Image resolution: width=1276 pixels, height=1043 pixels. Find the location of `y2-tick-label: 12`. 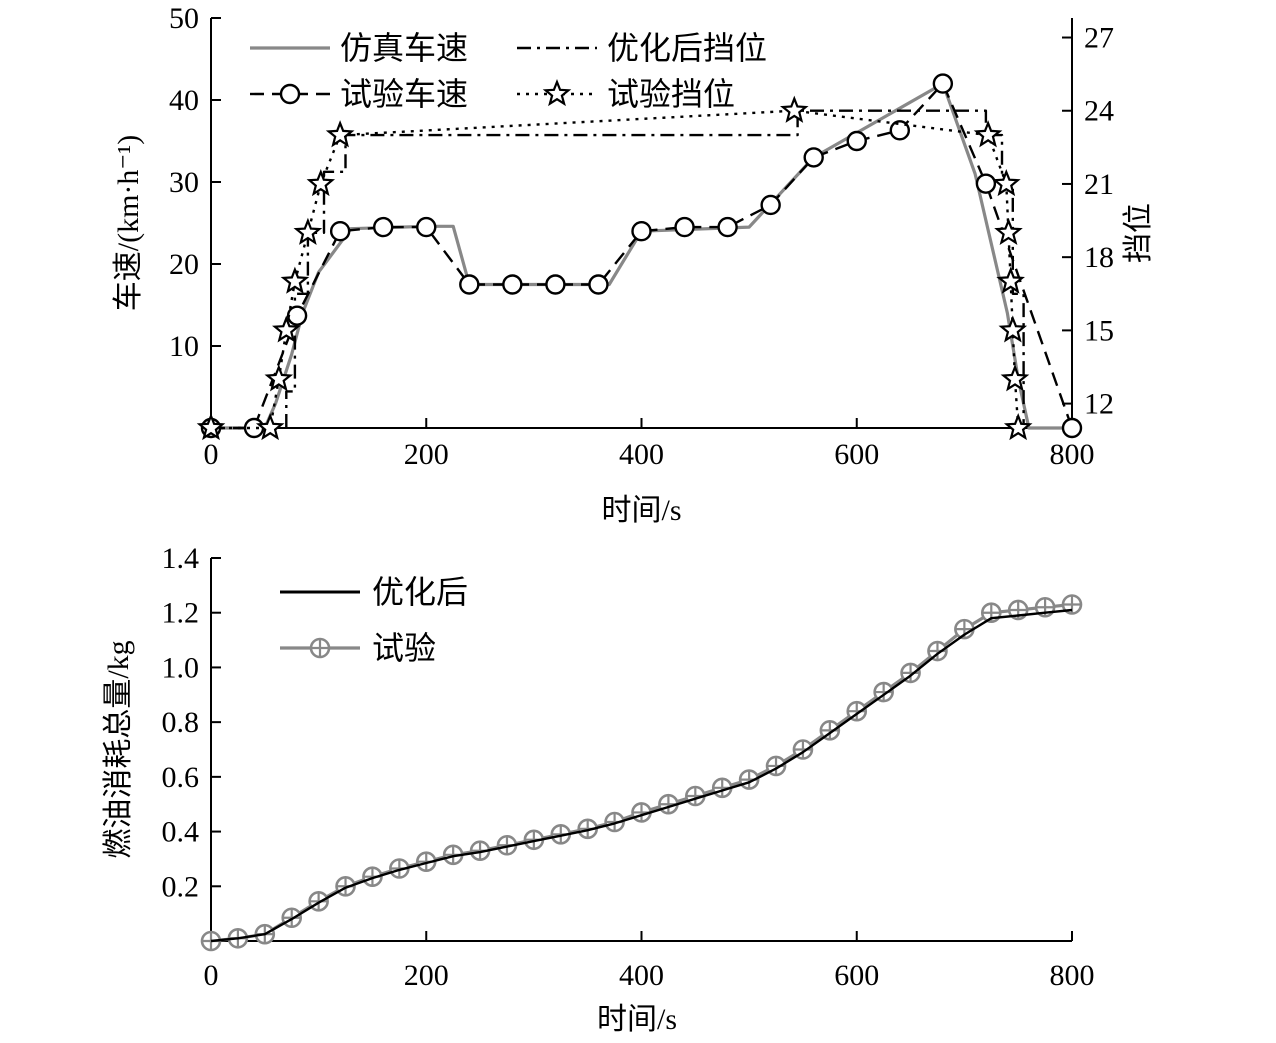

y2-tick-label: 12 is located at coordinates (1099, 404).